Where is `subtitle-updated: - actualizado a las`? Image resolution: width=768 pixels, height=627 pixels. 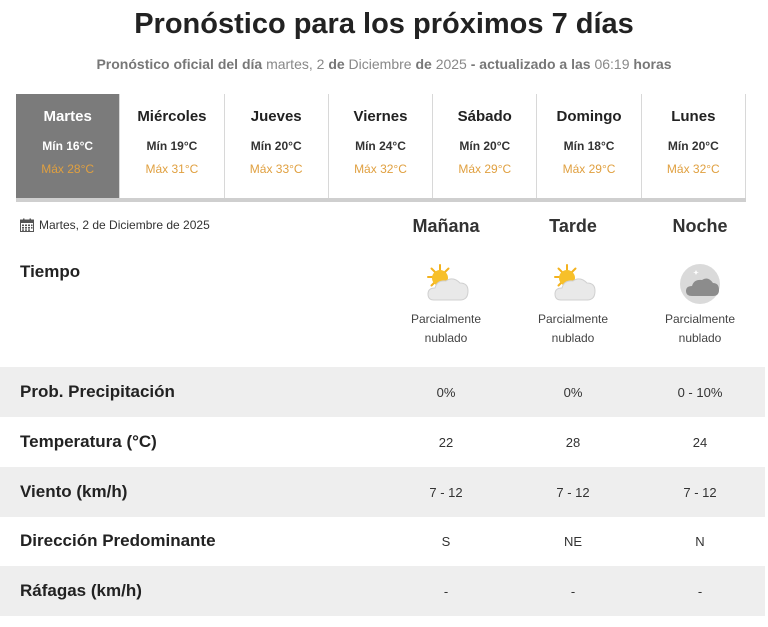
subtitle-updated: - actualizado a las is located at coordinates (530, 64).